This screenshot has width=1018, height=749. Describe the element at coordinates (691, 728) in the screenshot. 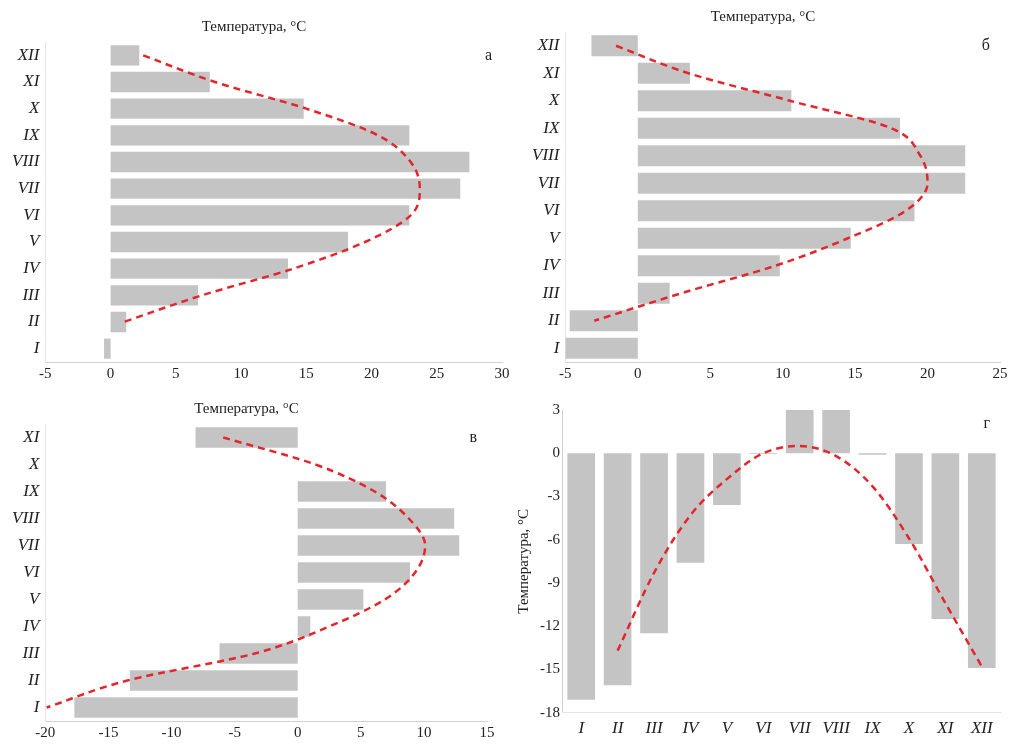

I see `x-tick-label: IV` at that location.